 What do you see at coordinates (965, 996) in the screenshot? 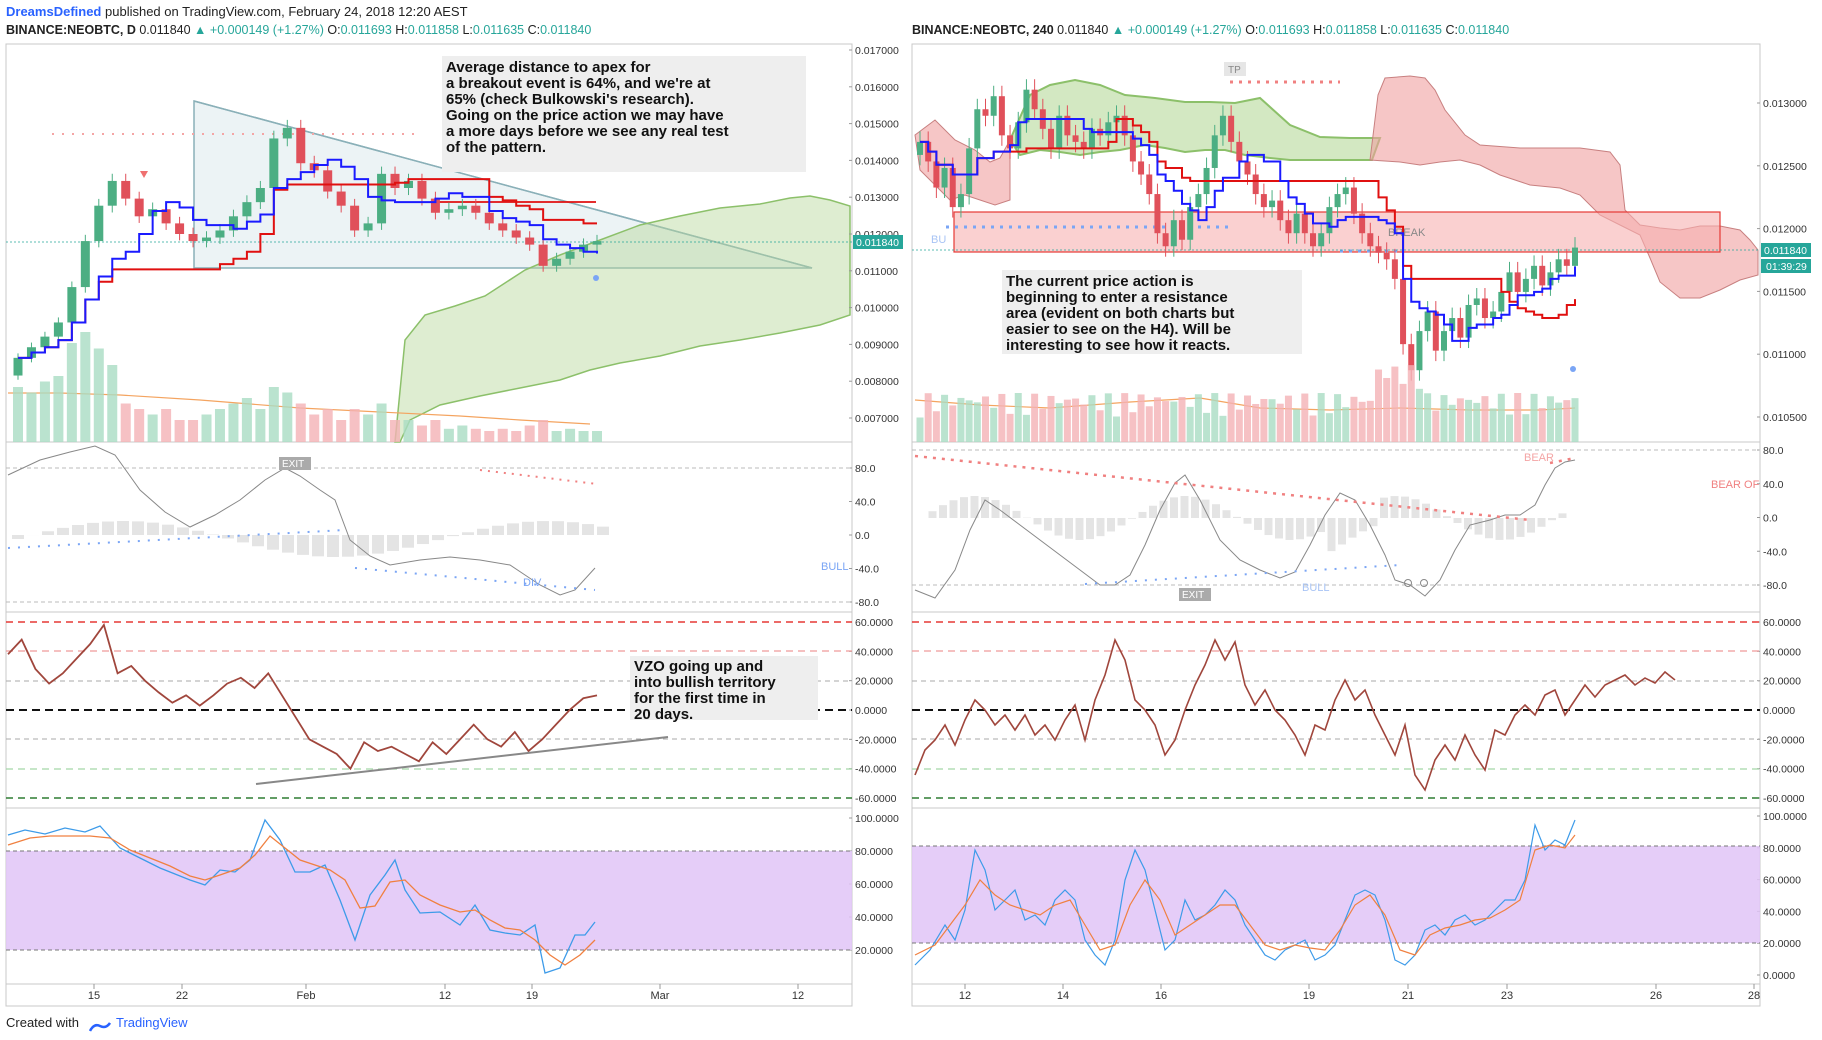
I see `right-time-tick-label: 12` at bounding box center [965, 996].